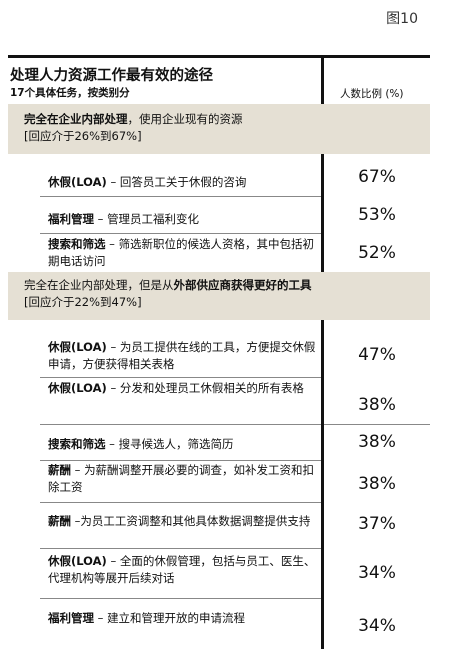  Describe the element at coordinates (153, 219) in the screenshot. I see `row-desc: 管理员工福利变化` at that location.